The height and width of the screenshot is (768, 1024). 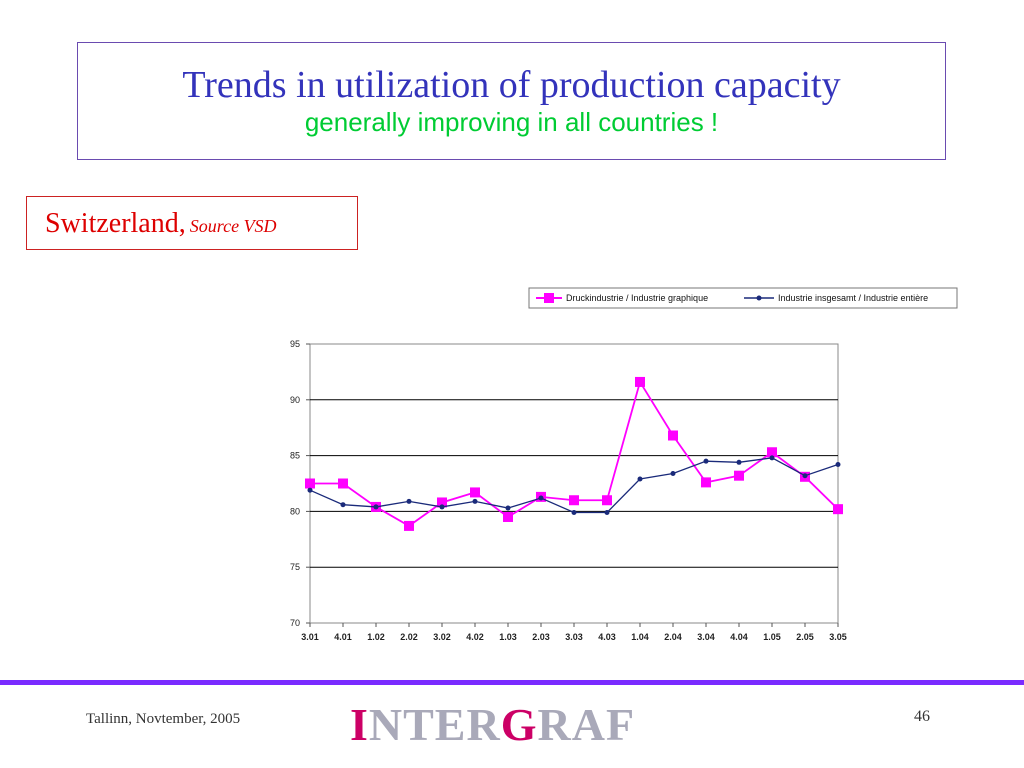 I want to click on y-tick-label: 75, so click(x=295, y=567).